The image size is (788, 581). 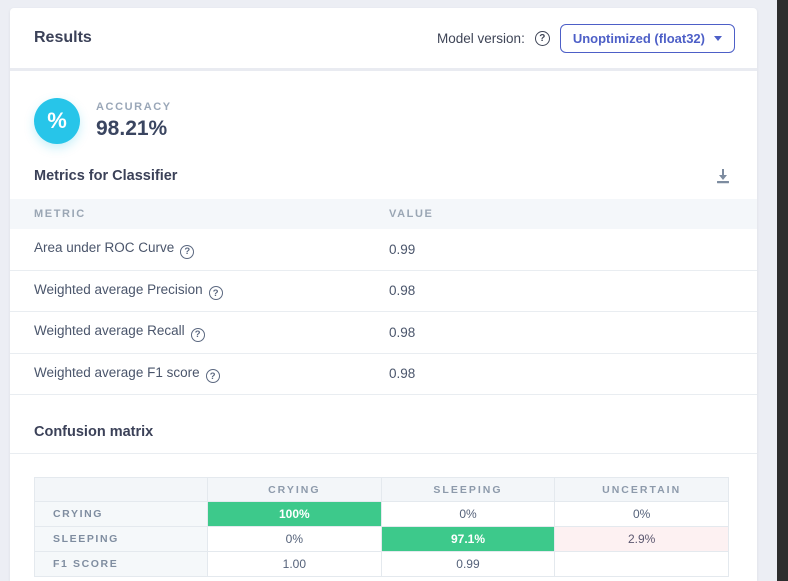 I want to click on page-title: Results, so click(x=63, y=37).